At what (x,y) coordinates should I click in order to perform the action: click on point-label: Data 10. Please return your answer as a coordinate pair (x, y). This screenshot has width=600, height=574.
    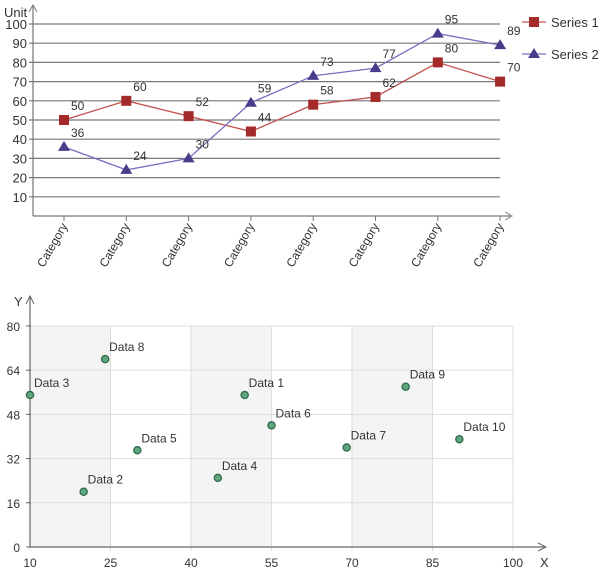
    Looking at the image, I should click on (484, 427).